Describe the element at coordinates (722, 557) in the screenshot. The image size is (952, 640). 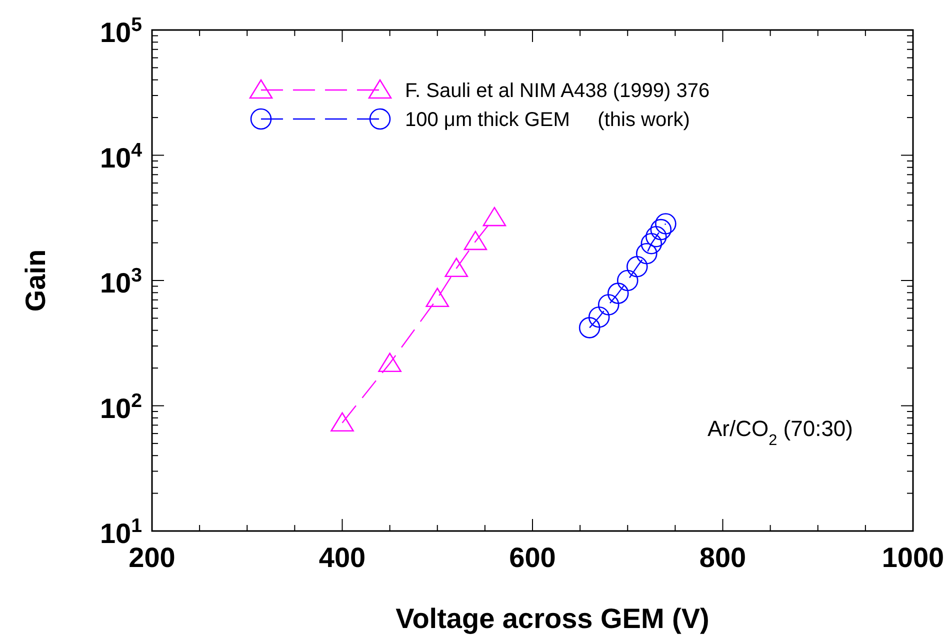
I see `x-tick-label: 800` at that location.